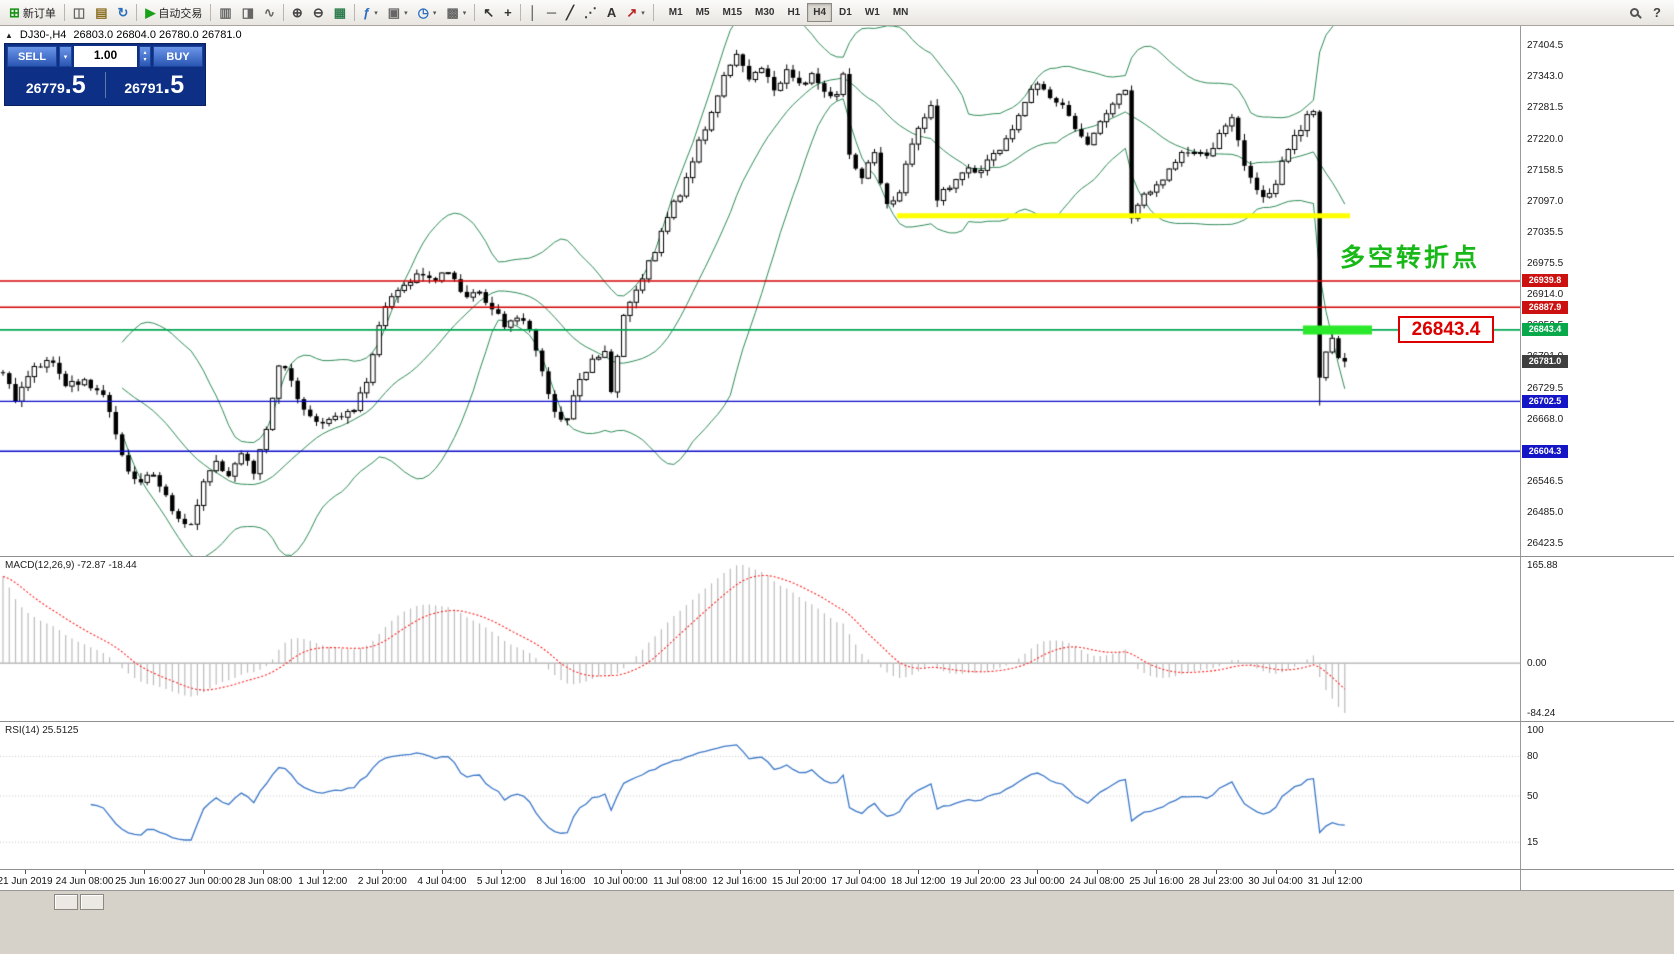  Describe the element at coordinates (845, 12) in the screenshot. I see `timeframe-d1: D1` at that location.